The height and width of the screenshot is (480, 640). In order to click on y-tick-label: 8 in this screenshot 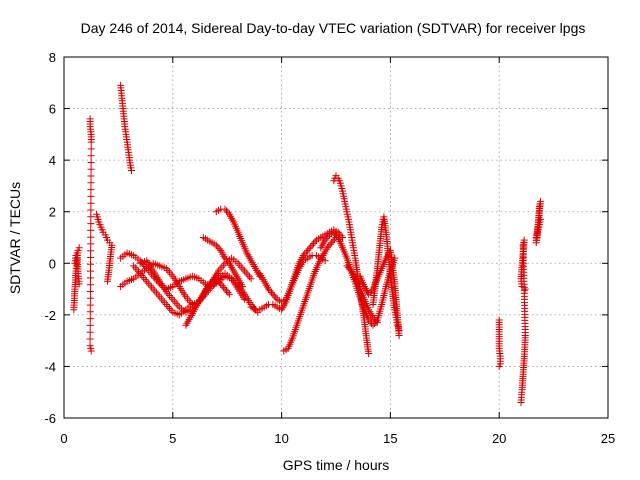, I will do `click(52, 57)`.